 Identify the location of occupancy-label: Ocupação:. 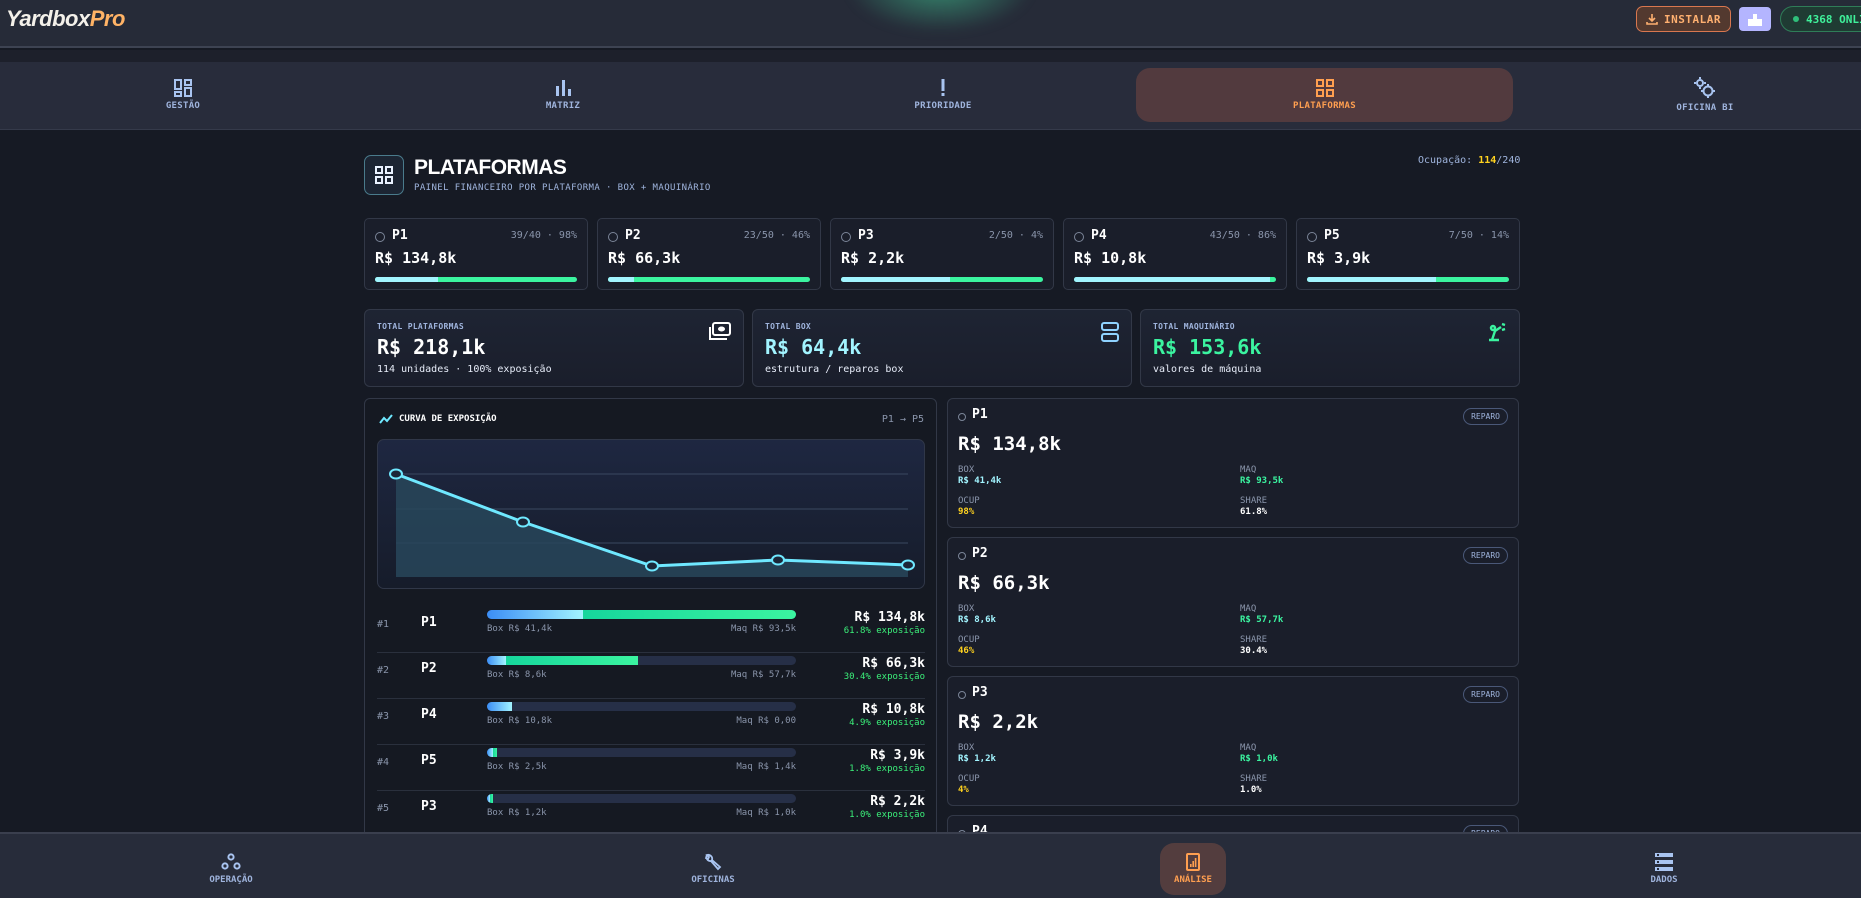
(1448, 160).